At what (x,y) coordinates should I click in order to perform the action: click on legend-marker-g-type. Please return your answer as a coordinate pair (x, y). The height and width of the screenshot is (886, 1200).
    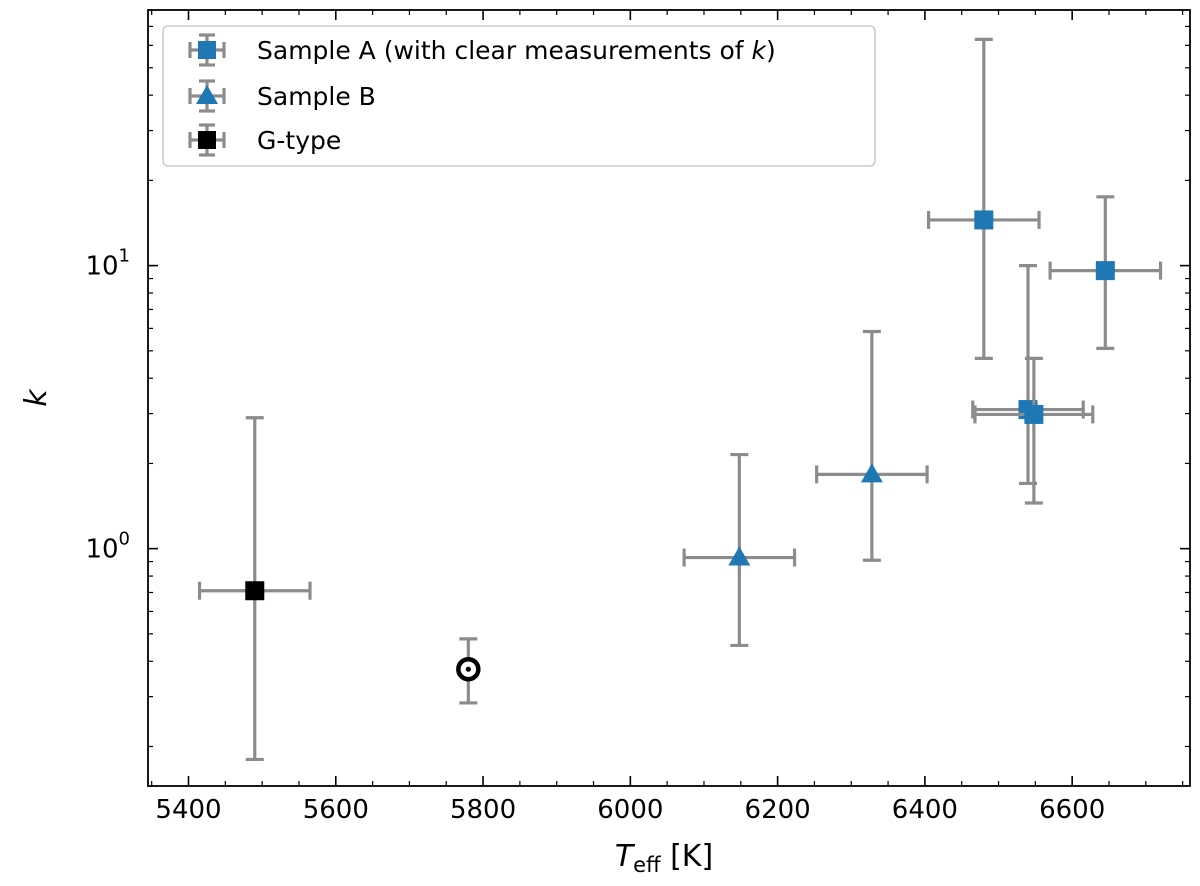
    Looking at the image, I should click on (207, 140).